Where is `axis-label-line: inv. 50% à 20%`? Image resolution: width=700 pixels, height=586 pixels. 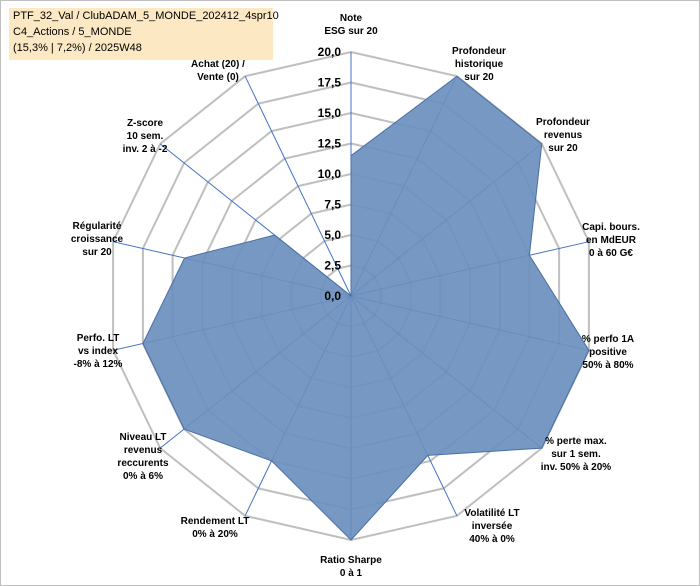 axis-label-line: inv. 50% à 20% is located at coordinates (576, 467).